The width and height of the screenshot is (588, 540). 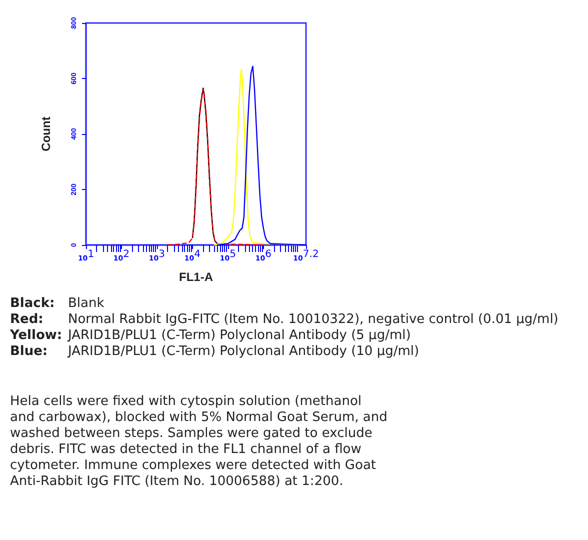 What do you see at coordinates (46, 134) in the screenshot?
I see `y-axis-title: Count` at bounding box center [46, 134].